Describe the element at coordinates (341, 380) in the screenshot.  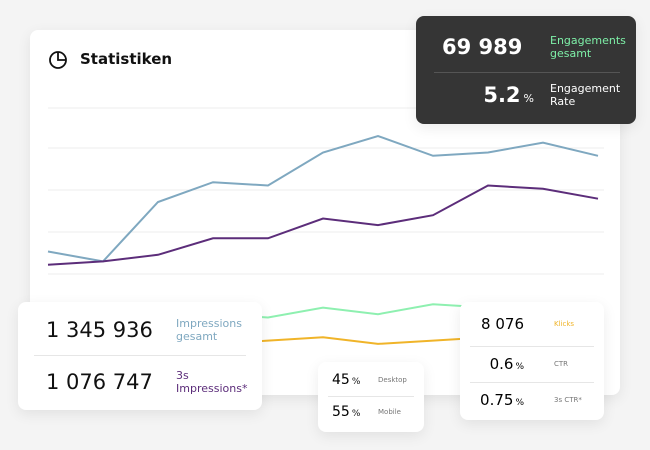
I see `device-value: 45` at that location.